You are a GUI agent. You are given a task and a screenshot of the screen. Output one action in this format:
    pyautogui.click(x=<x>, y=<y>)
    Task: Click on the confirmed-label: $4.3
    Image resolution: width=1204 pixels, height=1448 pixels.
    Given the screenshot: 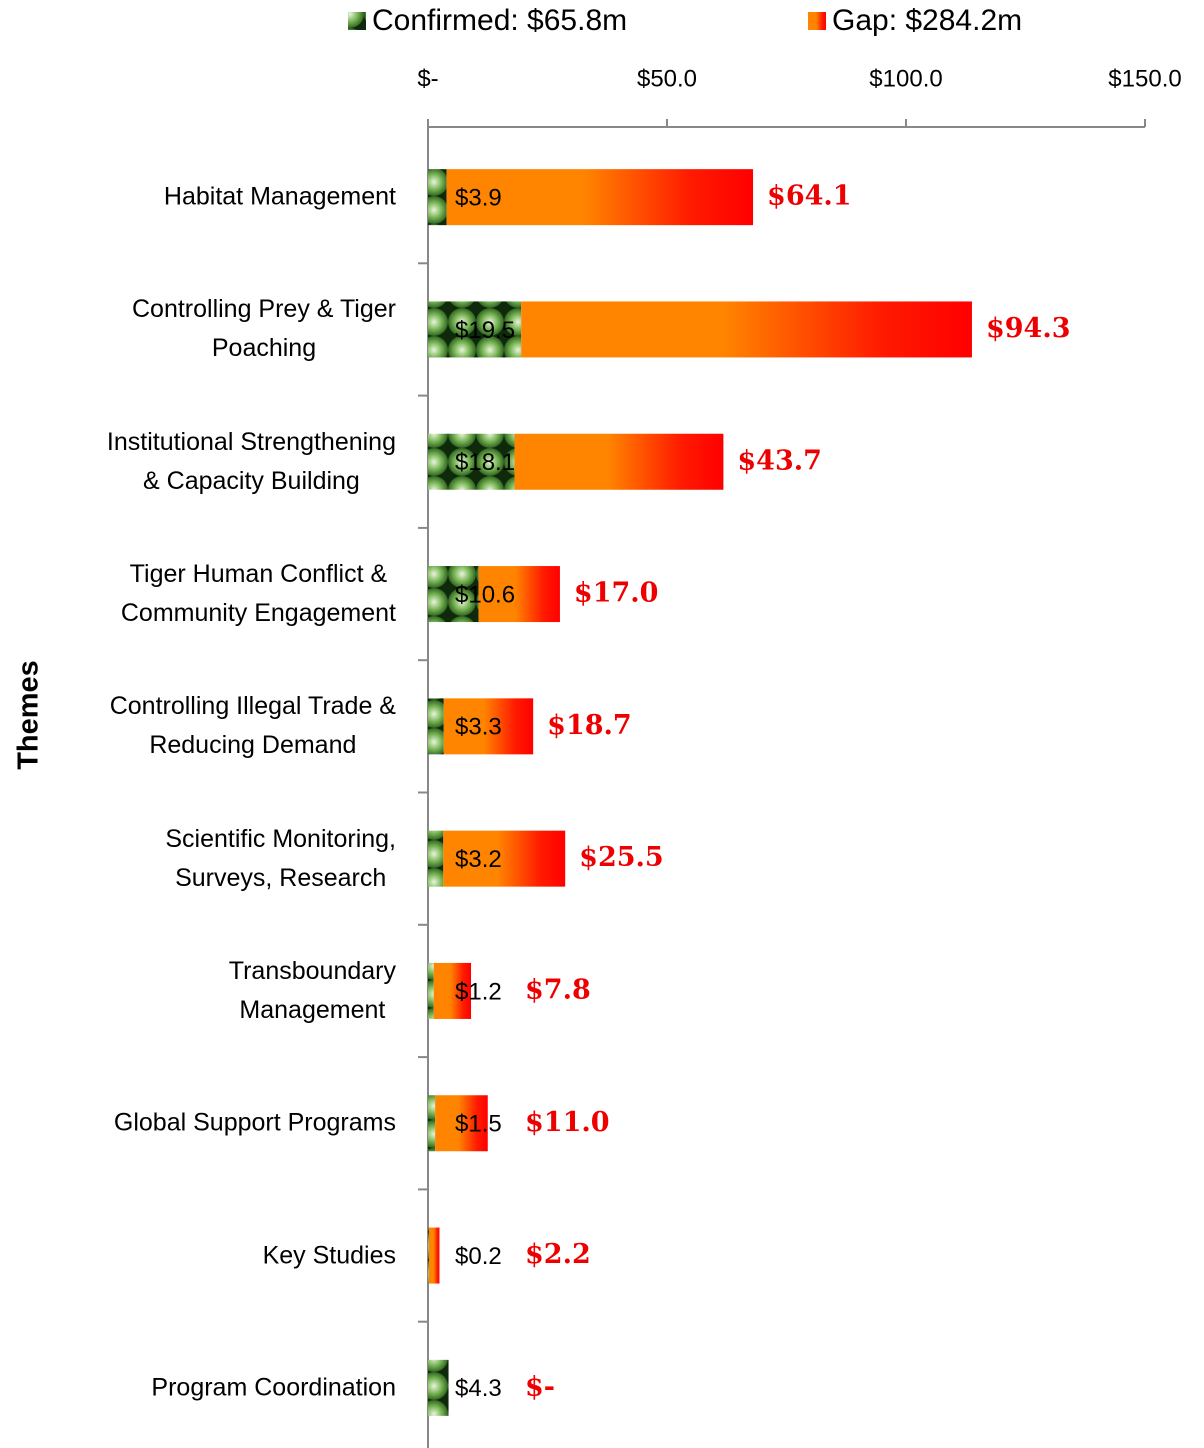 What is the action you would take?
    pyautogui.click(x=478, y=1388)
    